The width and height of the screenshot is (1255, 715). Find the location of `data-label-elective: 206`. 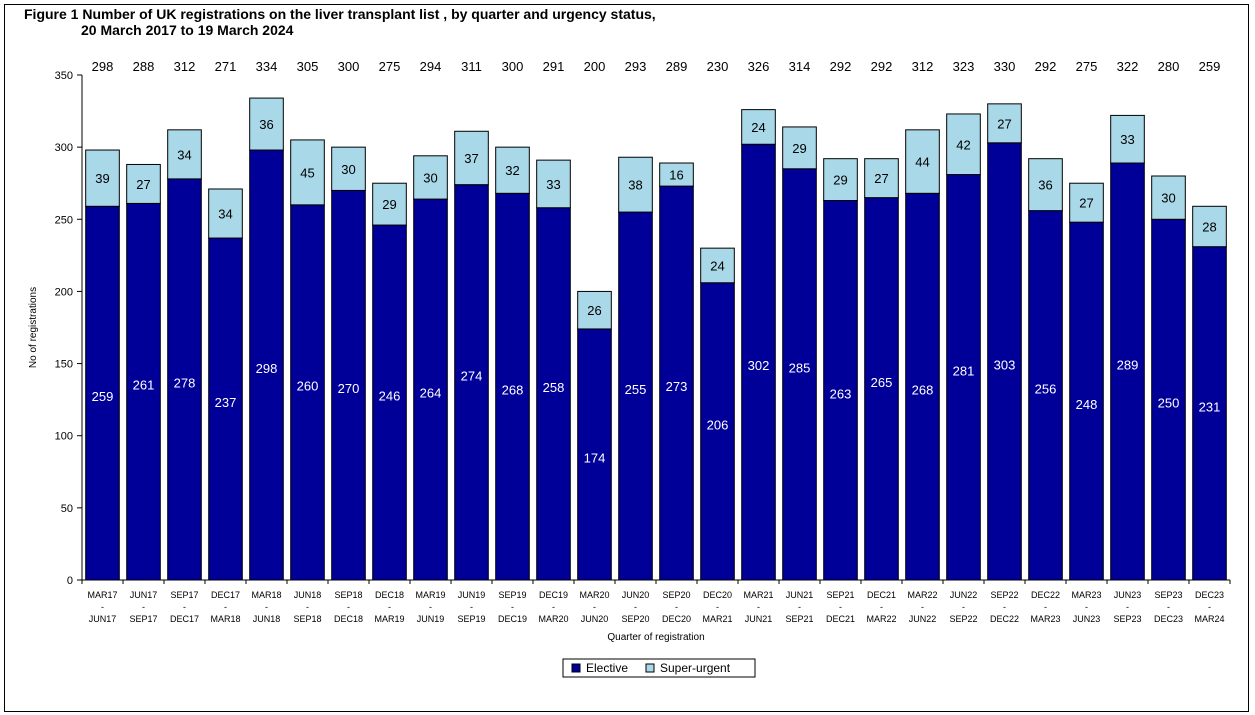

data-label-elective: 206 is located at coordinates (718, 424).